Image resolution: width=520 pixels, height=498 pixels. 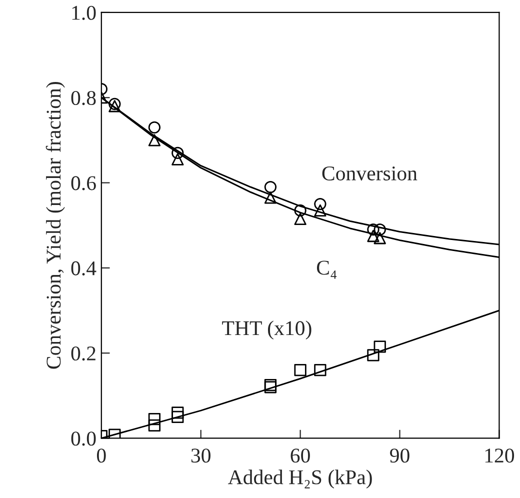 What do you see at coordinates (83, 353) in the screenshot?
I see `y-tick-label: 0.2` at bounding box center [83, 353].